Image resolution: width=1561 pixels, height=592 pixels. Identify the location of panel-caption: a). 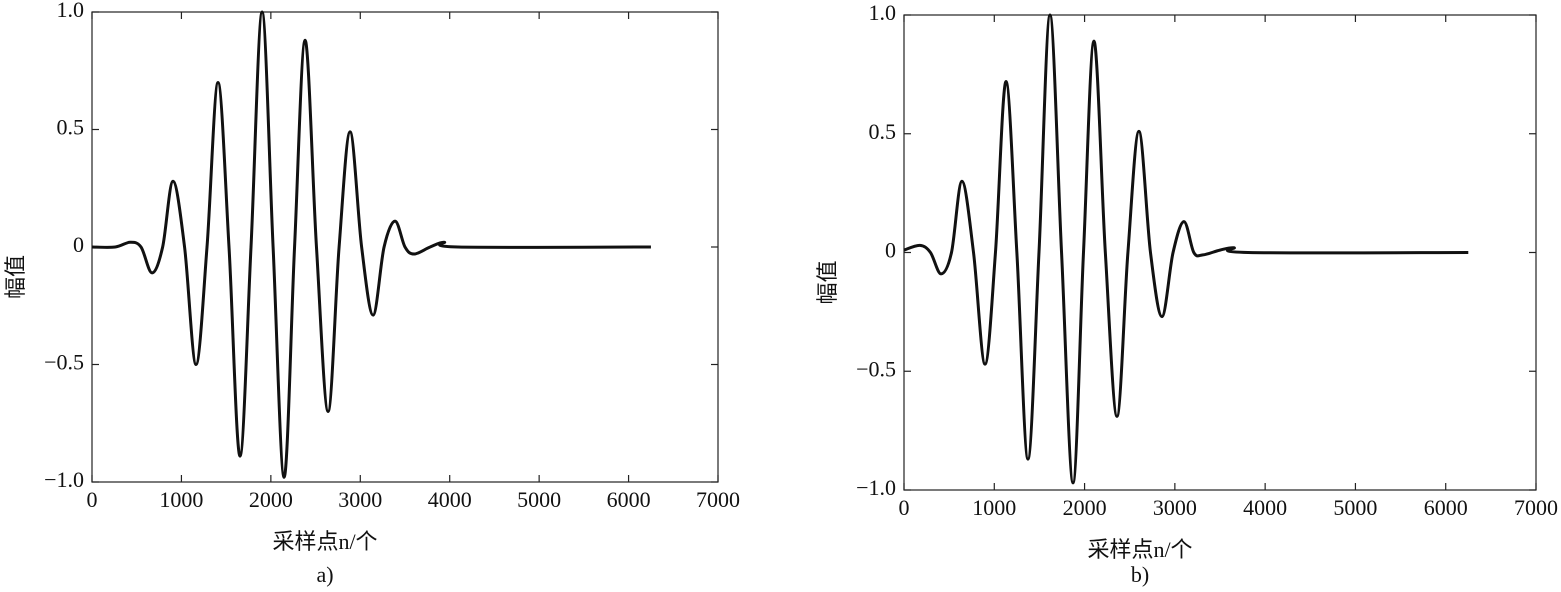
(324, 574).